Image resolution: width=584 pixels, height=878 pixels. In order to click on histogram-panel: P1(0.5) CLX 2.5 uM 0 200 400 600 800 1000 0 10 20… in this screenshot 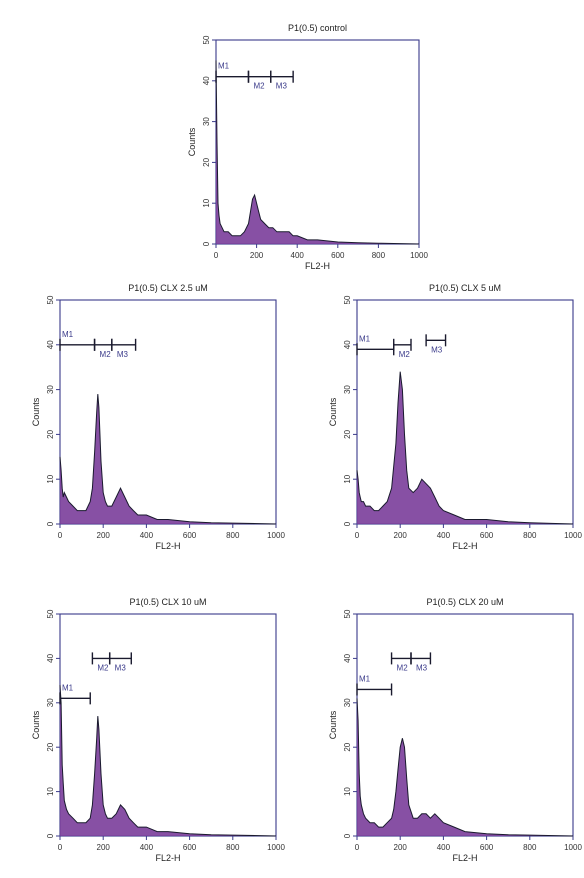, I will do `click(158, 417)`.